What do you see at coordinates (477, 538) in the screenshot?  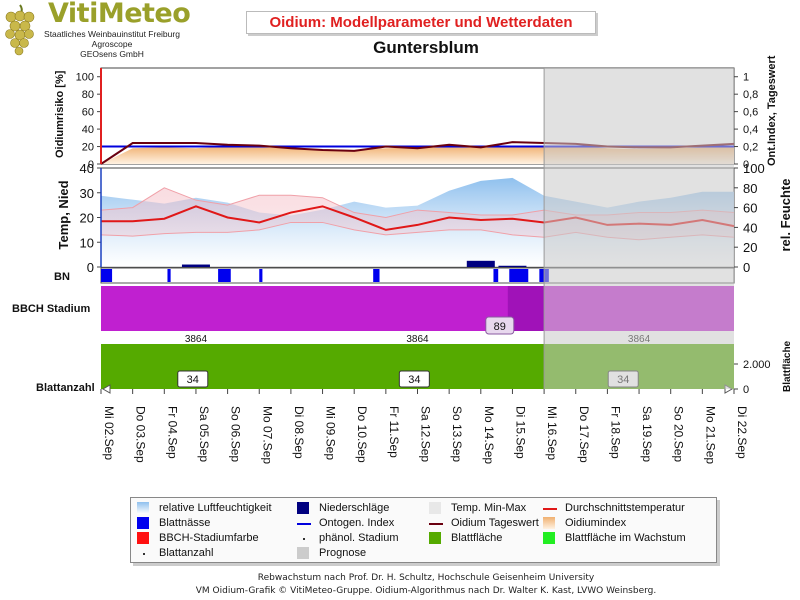 I see `legend-label: Blattfläche` at bounding box center [477, 538].